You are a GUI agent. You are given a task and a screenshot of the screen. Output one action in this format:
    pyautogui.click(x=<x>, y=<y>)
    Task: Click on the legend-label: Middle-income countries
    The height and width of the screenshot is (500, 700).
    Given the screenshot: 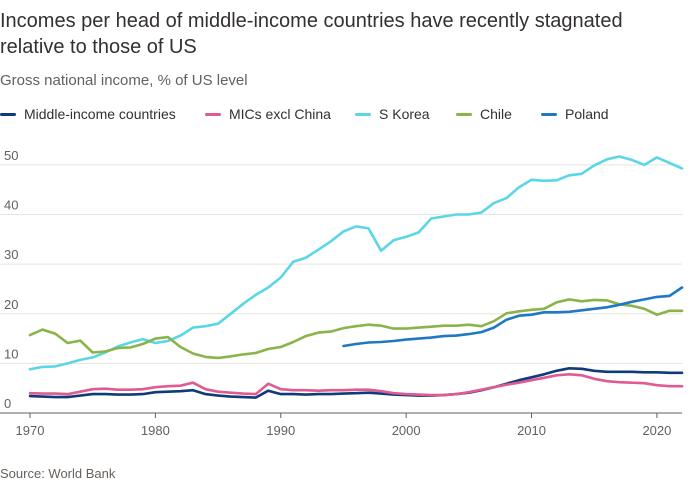 What is the action you would take?
    pyautogui.click(x=100, y=114)
    